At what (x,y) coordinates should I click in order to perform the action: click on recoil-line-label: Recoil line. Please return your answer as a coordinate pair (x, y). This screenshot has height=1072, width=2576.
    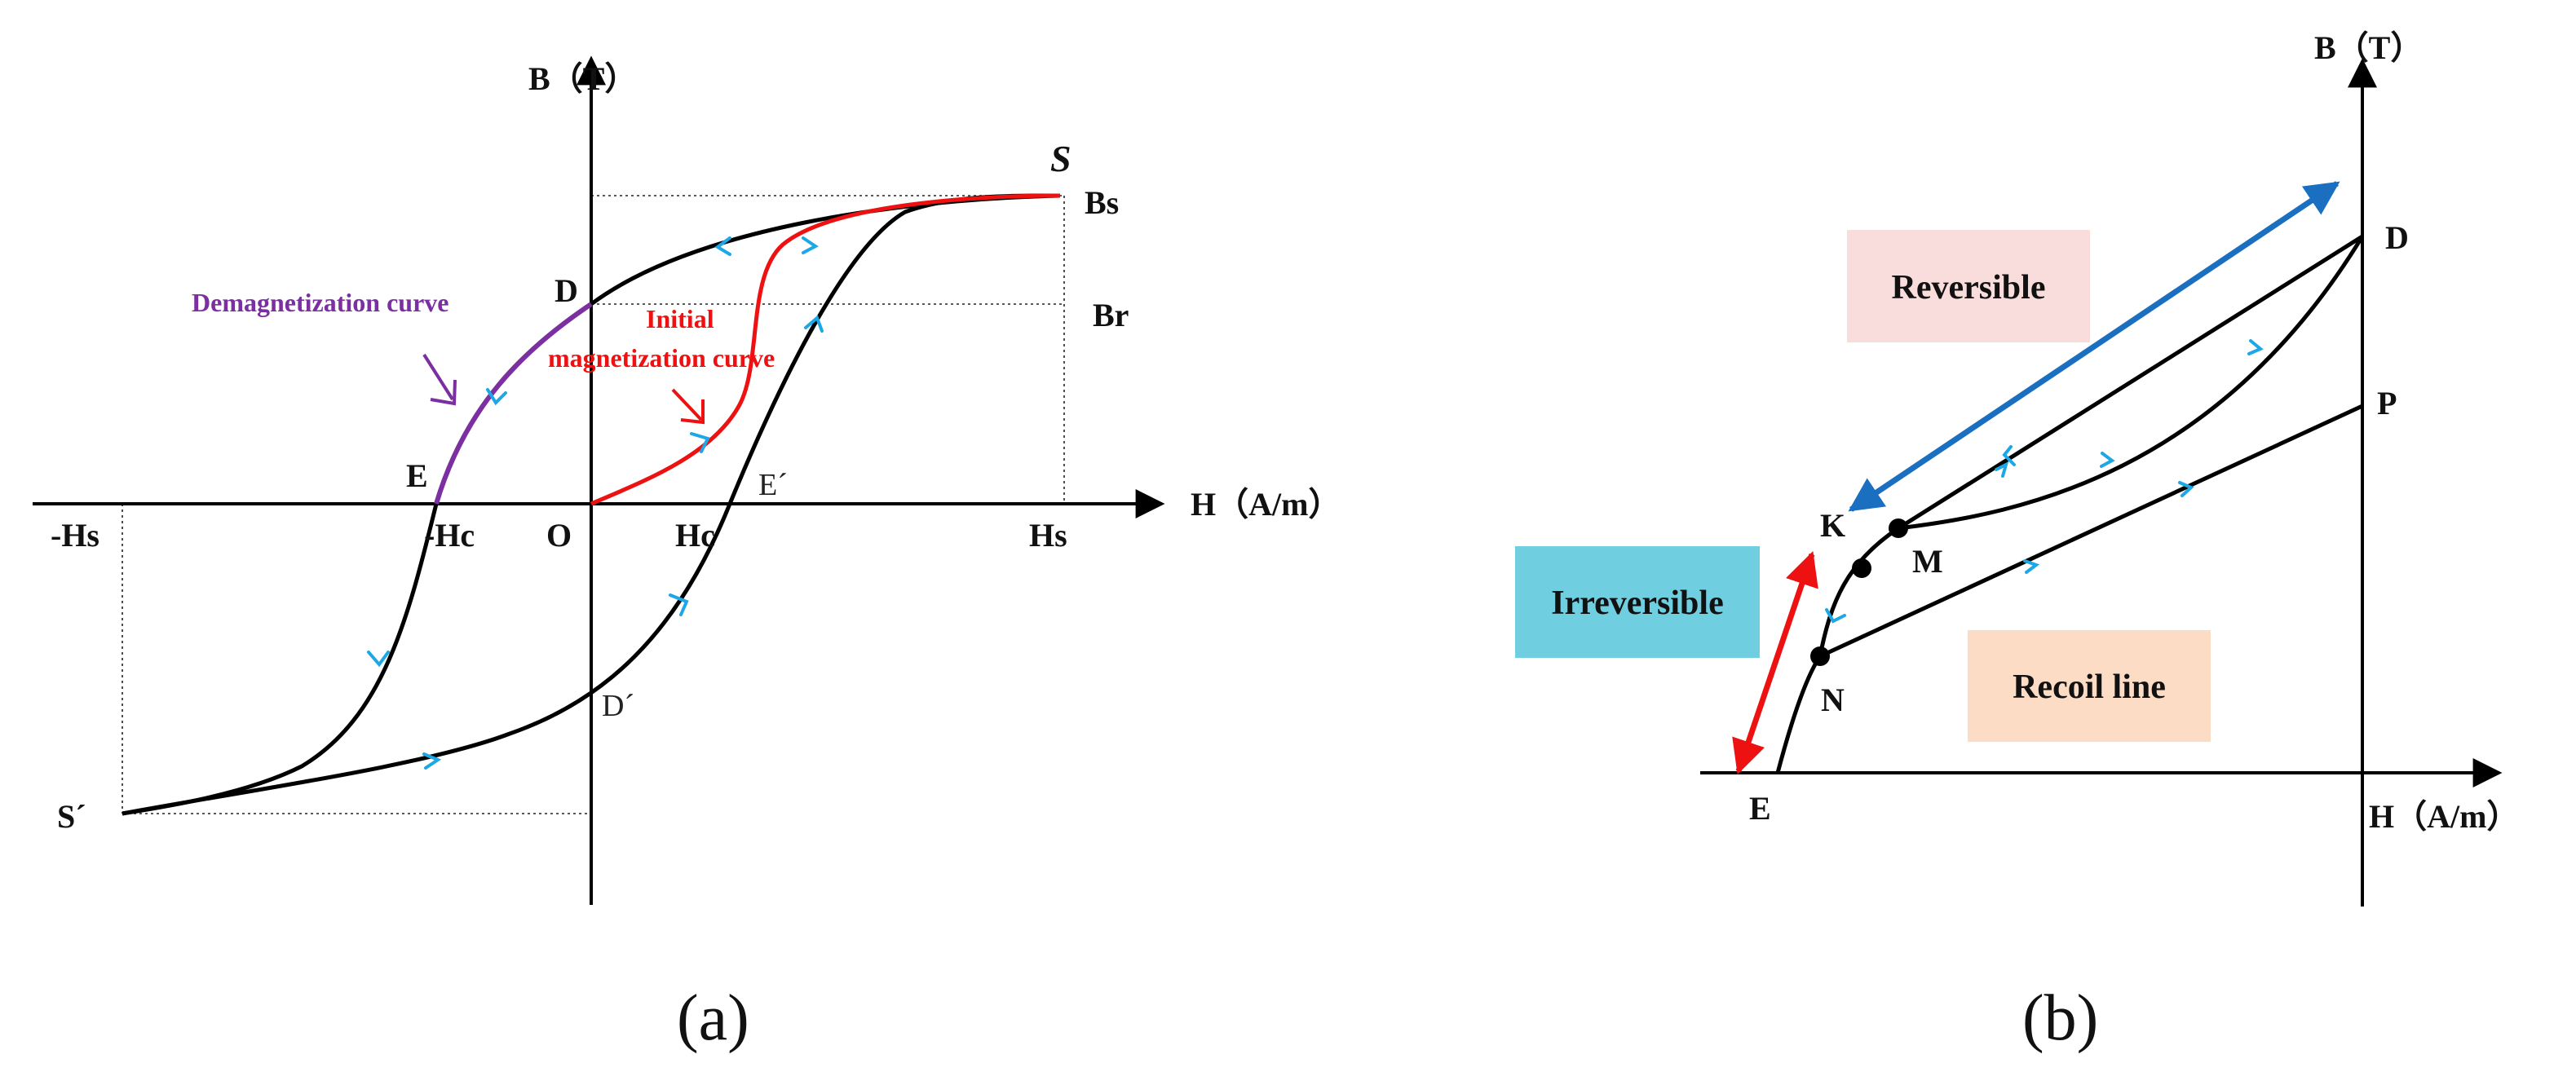
    Looking at the image, I should click on (2089, 687).